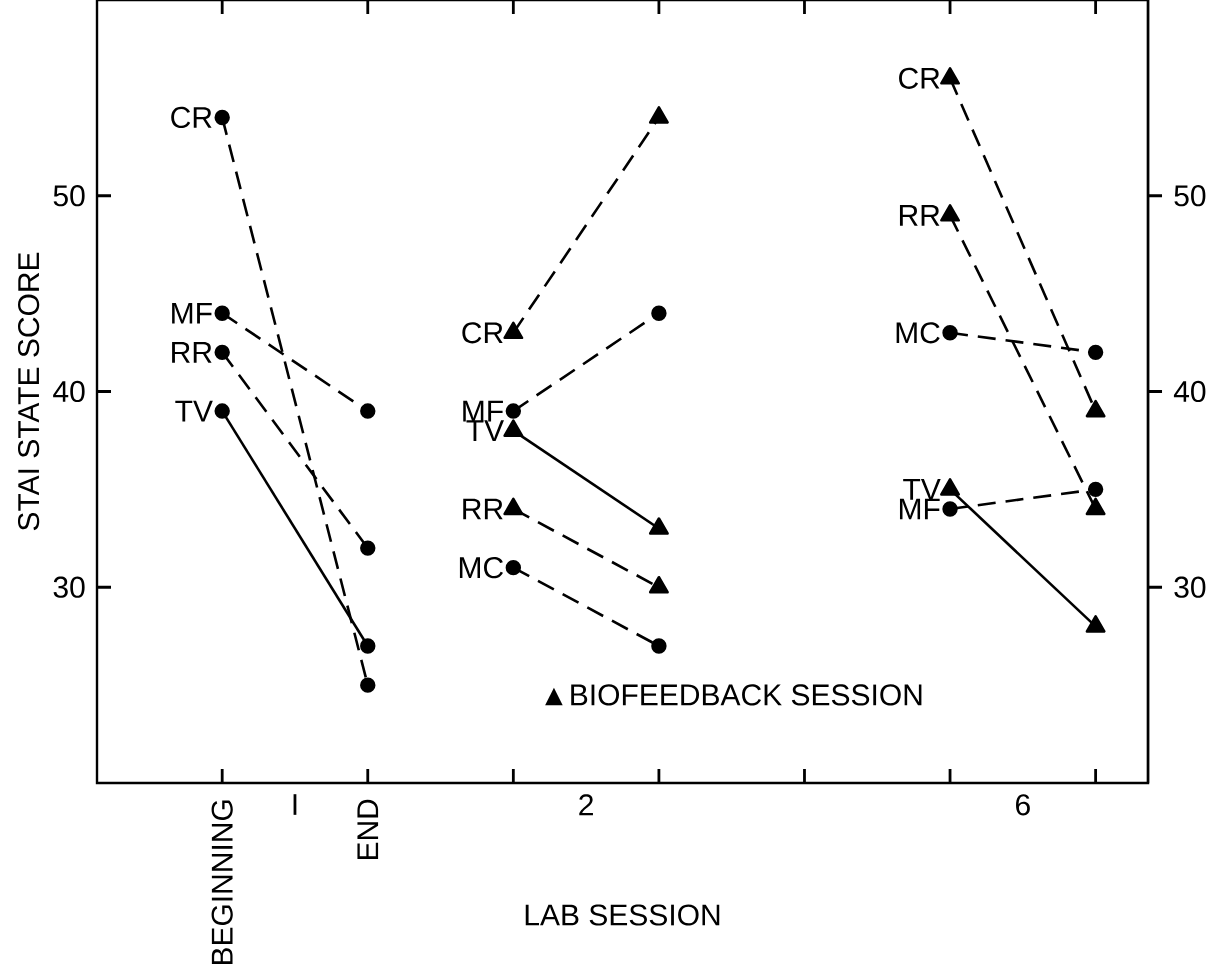 The height and width of the screenshot is (970, 1209). I want to click on y-tick-label: 50, so click(69, 196).